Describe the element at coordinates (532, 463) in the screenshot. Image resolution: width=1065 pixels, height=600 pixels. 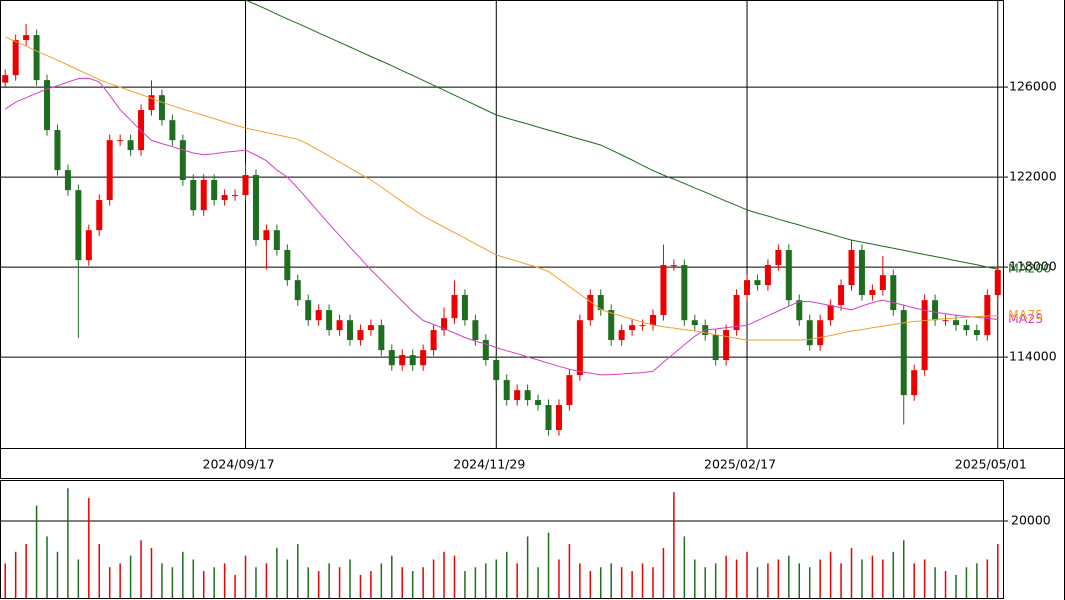
I see `date-band` at that location.